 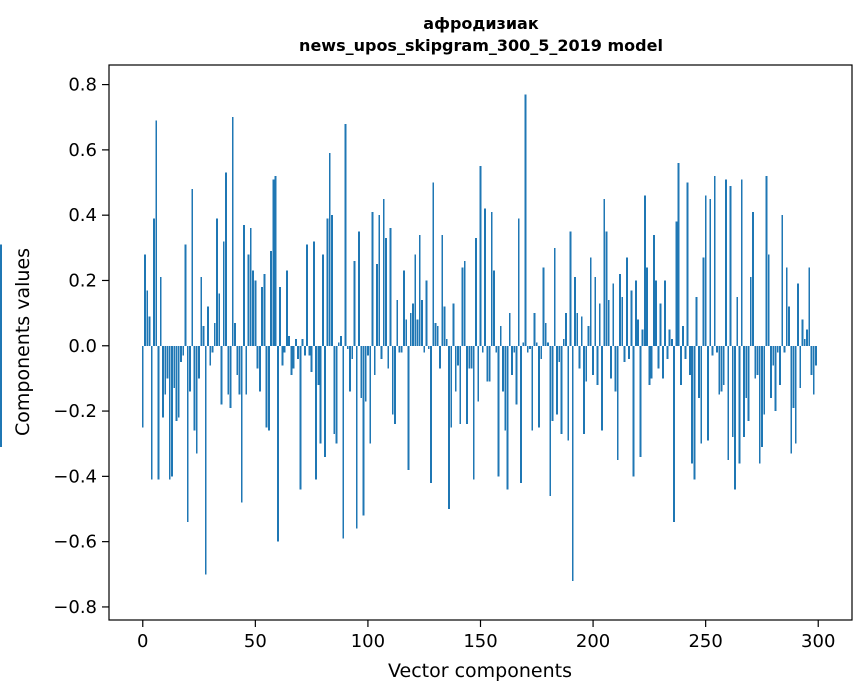 I want to click on x-tick-label: 0, so click(x=142, y=641).